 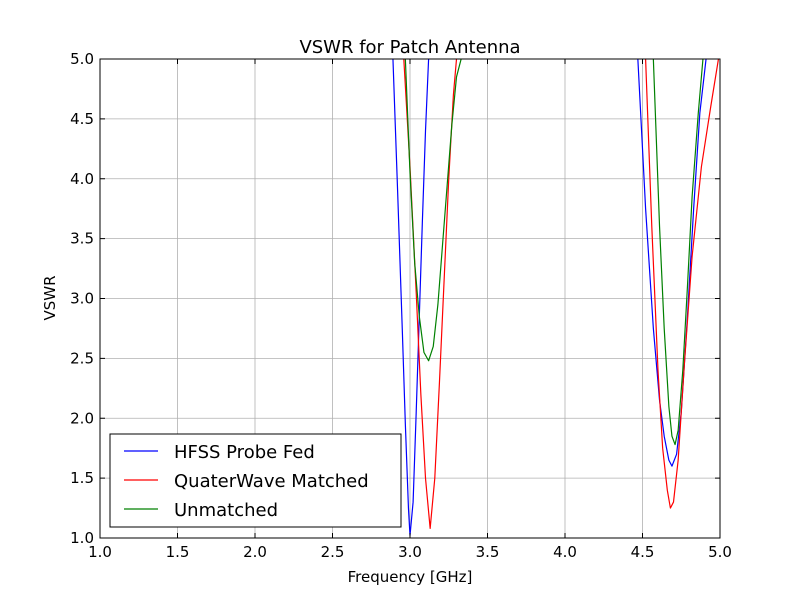 What do you see at coordinates (271, 481) in the screenshot?
I see `legend-label-quaterwave-matched: QuaterWave Matched` at bounding box center [271, 481].